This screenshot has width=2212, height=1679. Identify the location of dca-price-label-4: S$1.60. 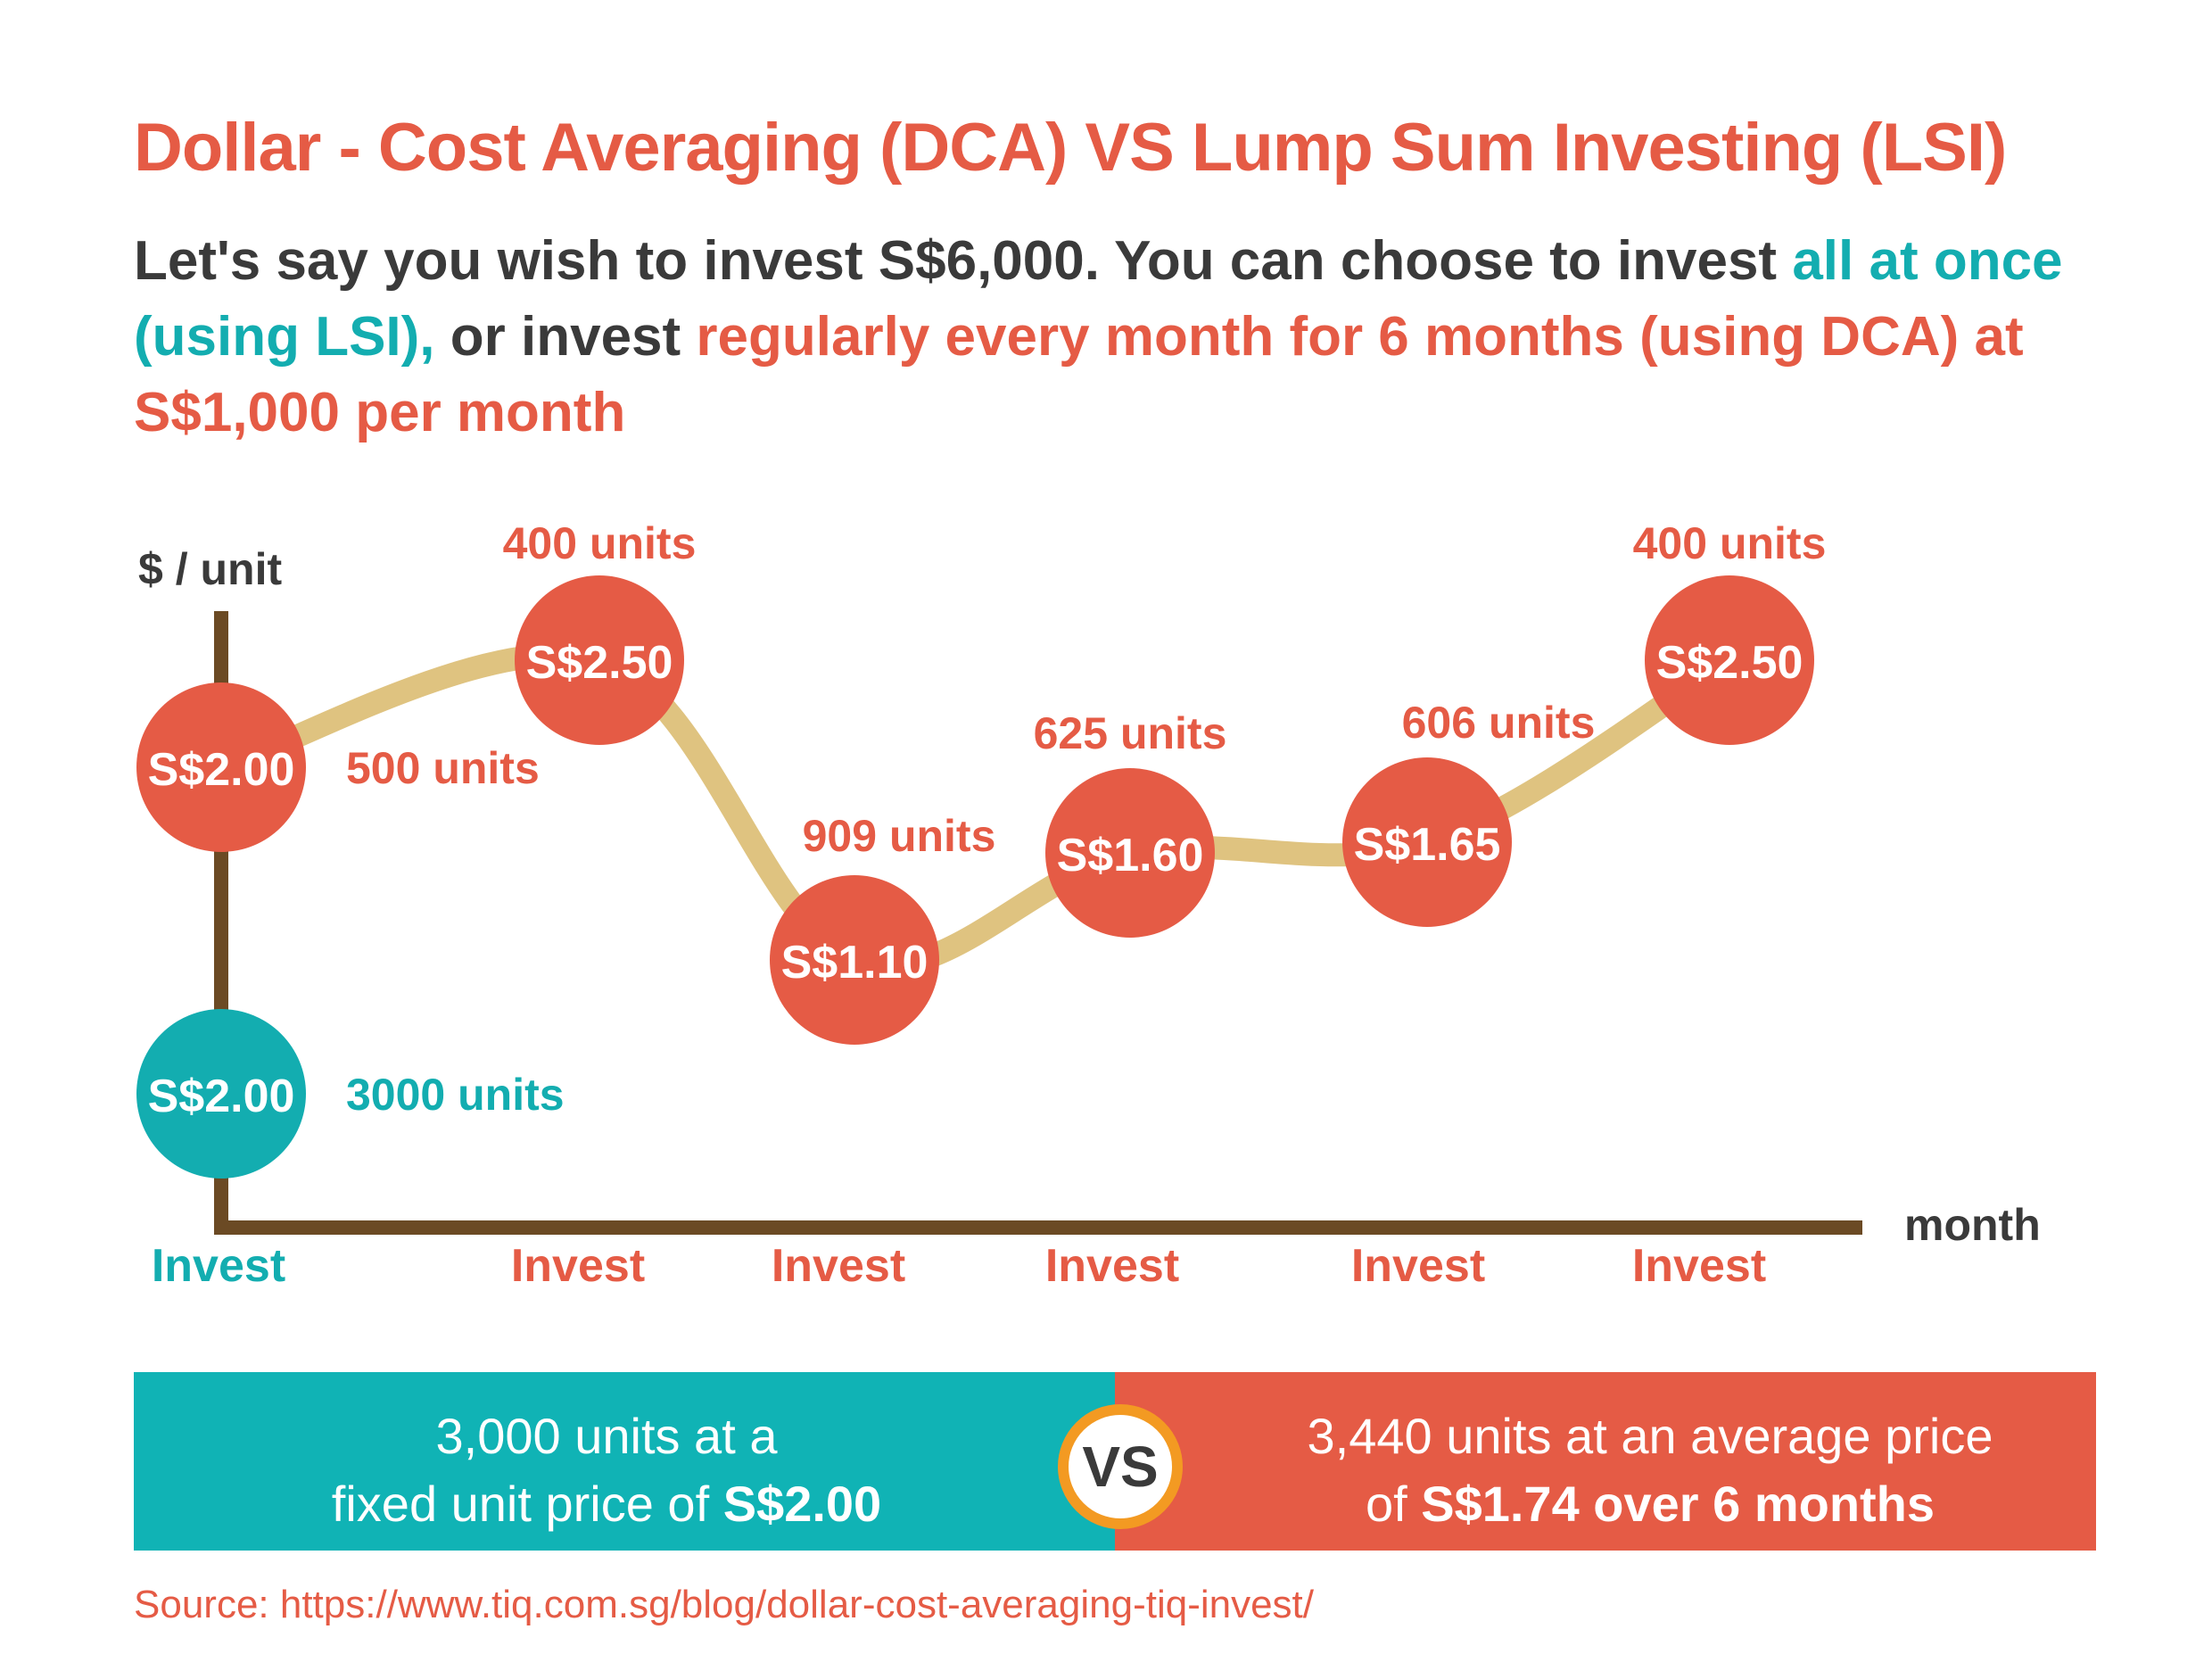
(1130, 855).